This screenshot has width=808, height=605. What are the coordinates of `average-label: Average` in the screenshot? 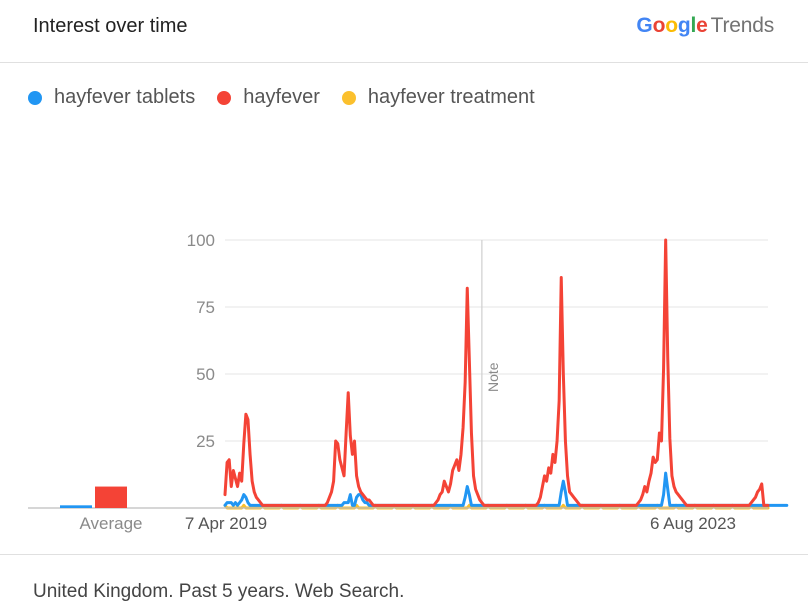 It's located at (110, 523).